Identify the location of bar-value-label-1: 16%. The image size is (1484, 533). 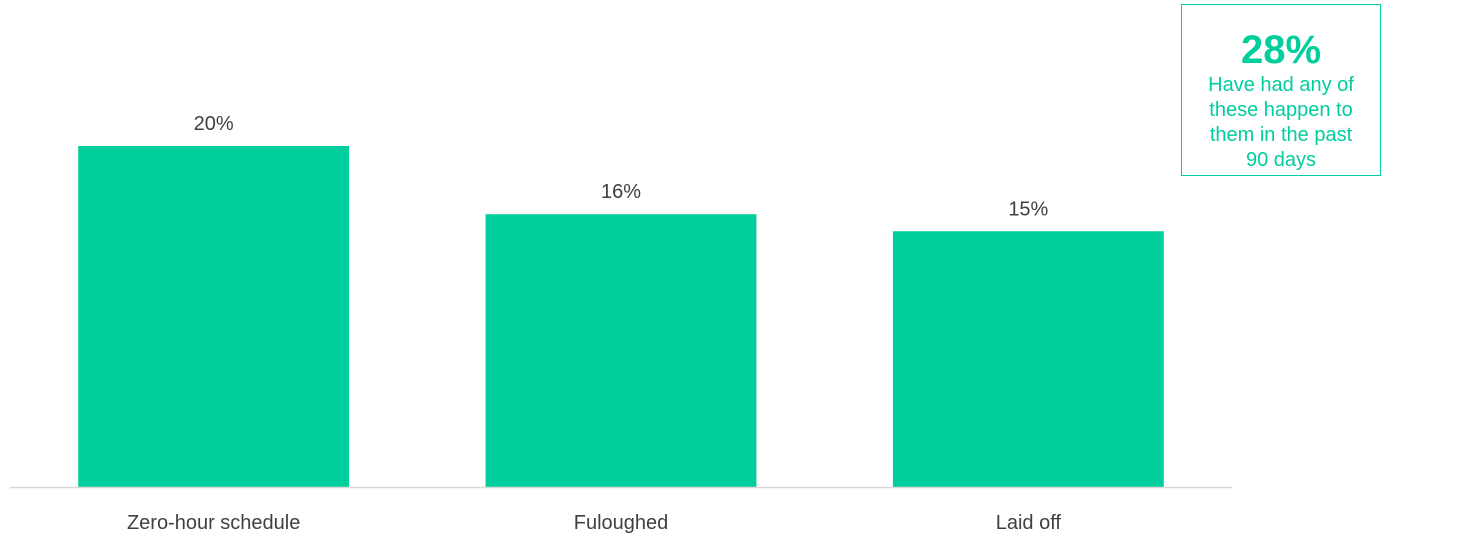
(621, 192).